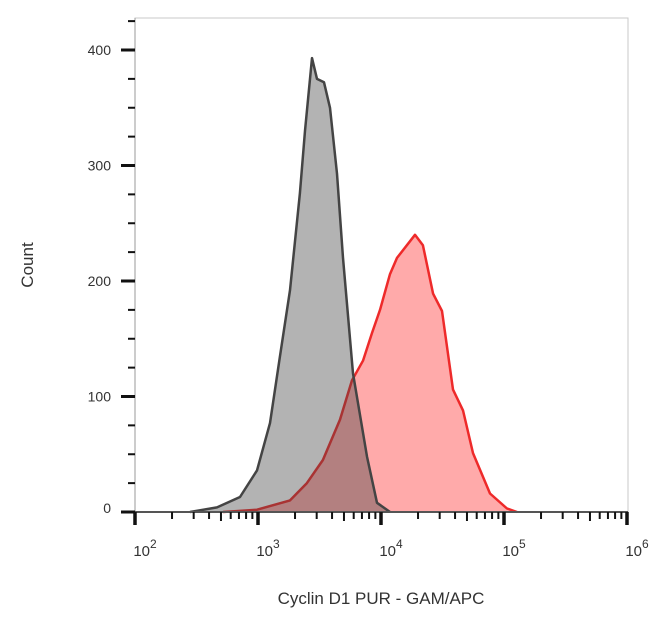 The image size is (650, 624). What do you see at coordinates (276, 544) in the screenshot?
I see `x-tick-exponent: 3` at bounding box center [276, 544].